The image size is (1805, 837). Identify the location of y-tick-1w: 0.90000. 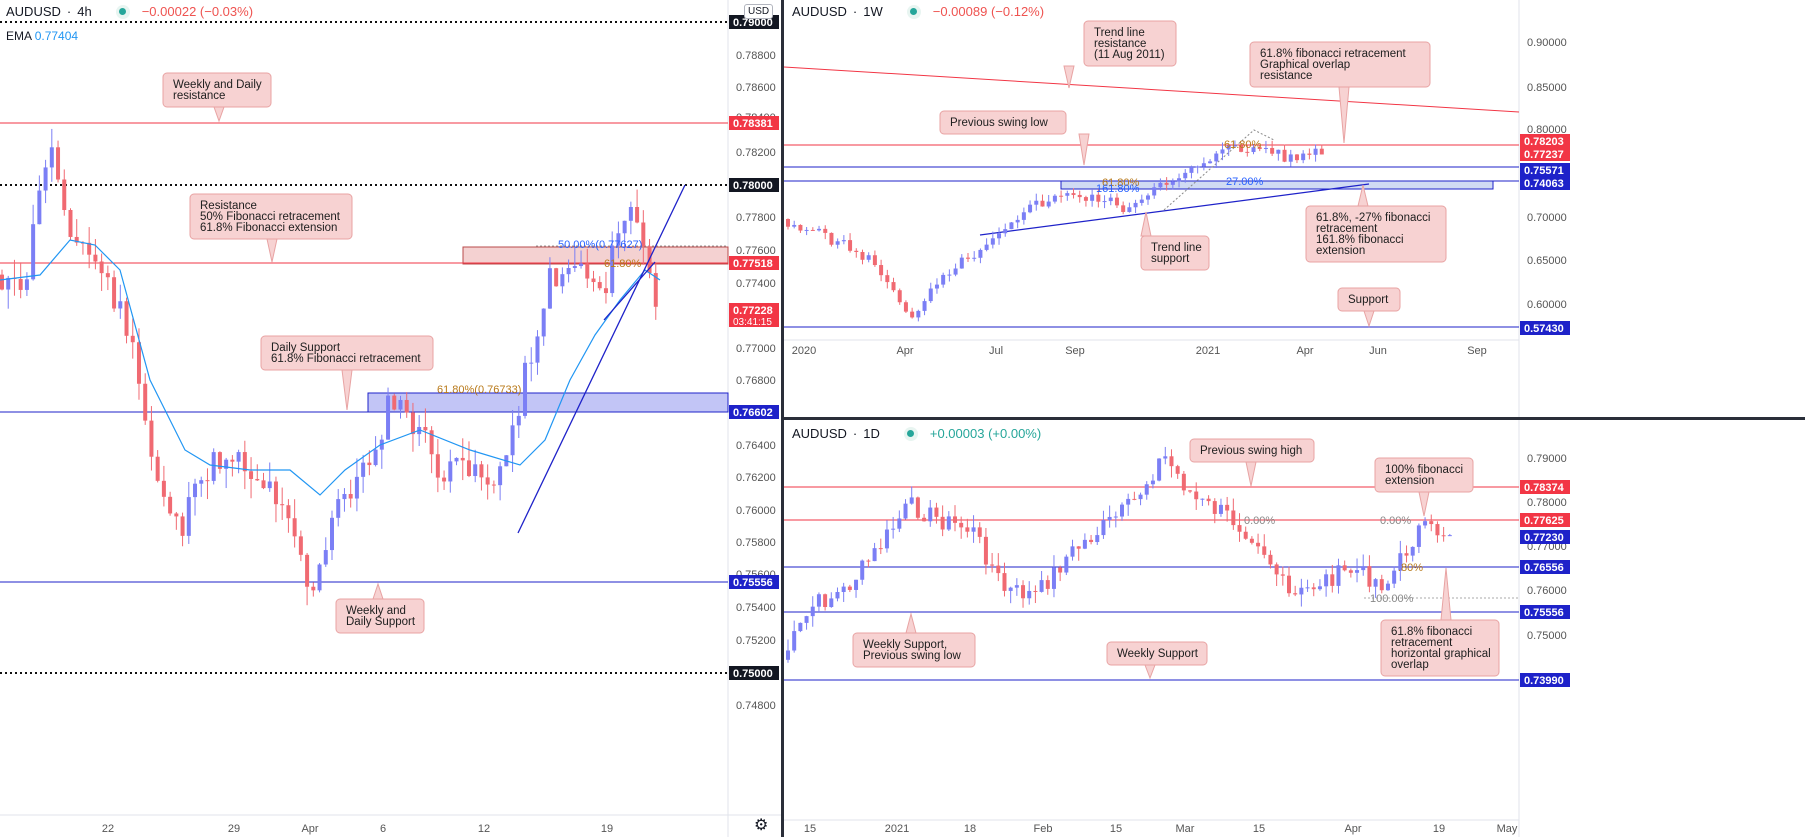
(1547, 43).